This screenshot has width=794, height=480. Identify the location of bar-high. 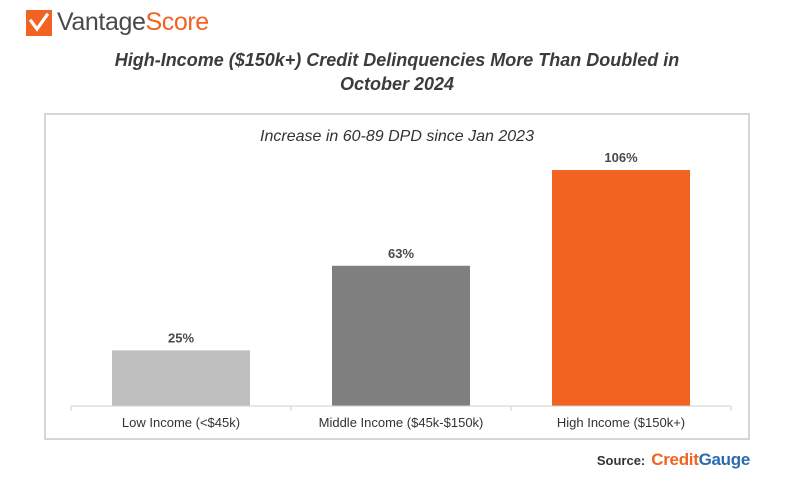
(621, 288).